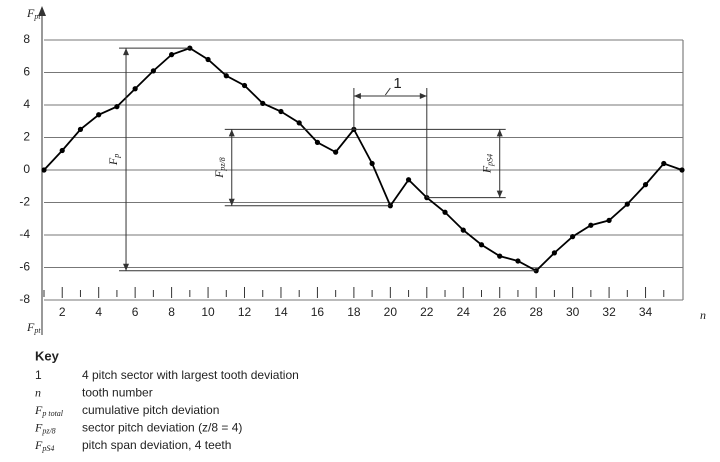  What do you see at coordinates (222, 164) in the screenshot?
I see `annotation-sub: pz/8` at bounding box center [222, 164].